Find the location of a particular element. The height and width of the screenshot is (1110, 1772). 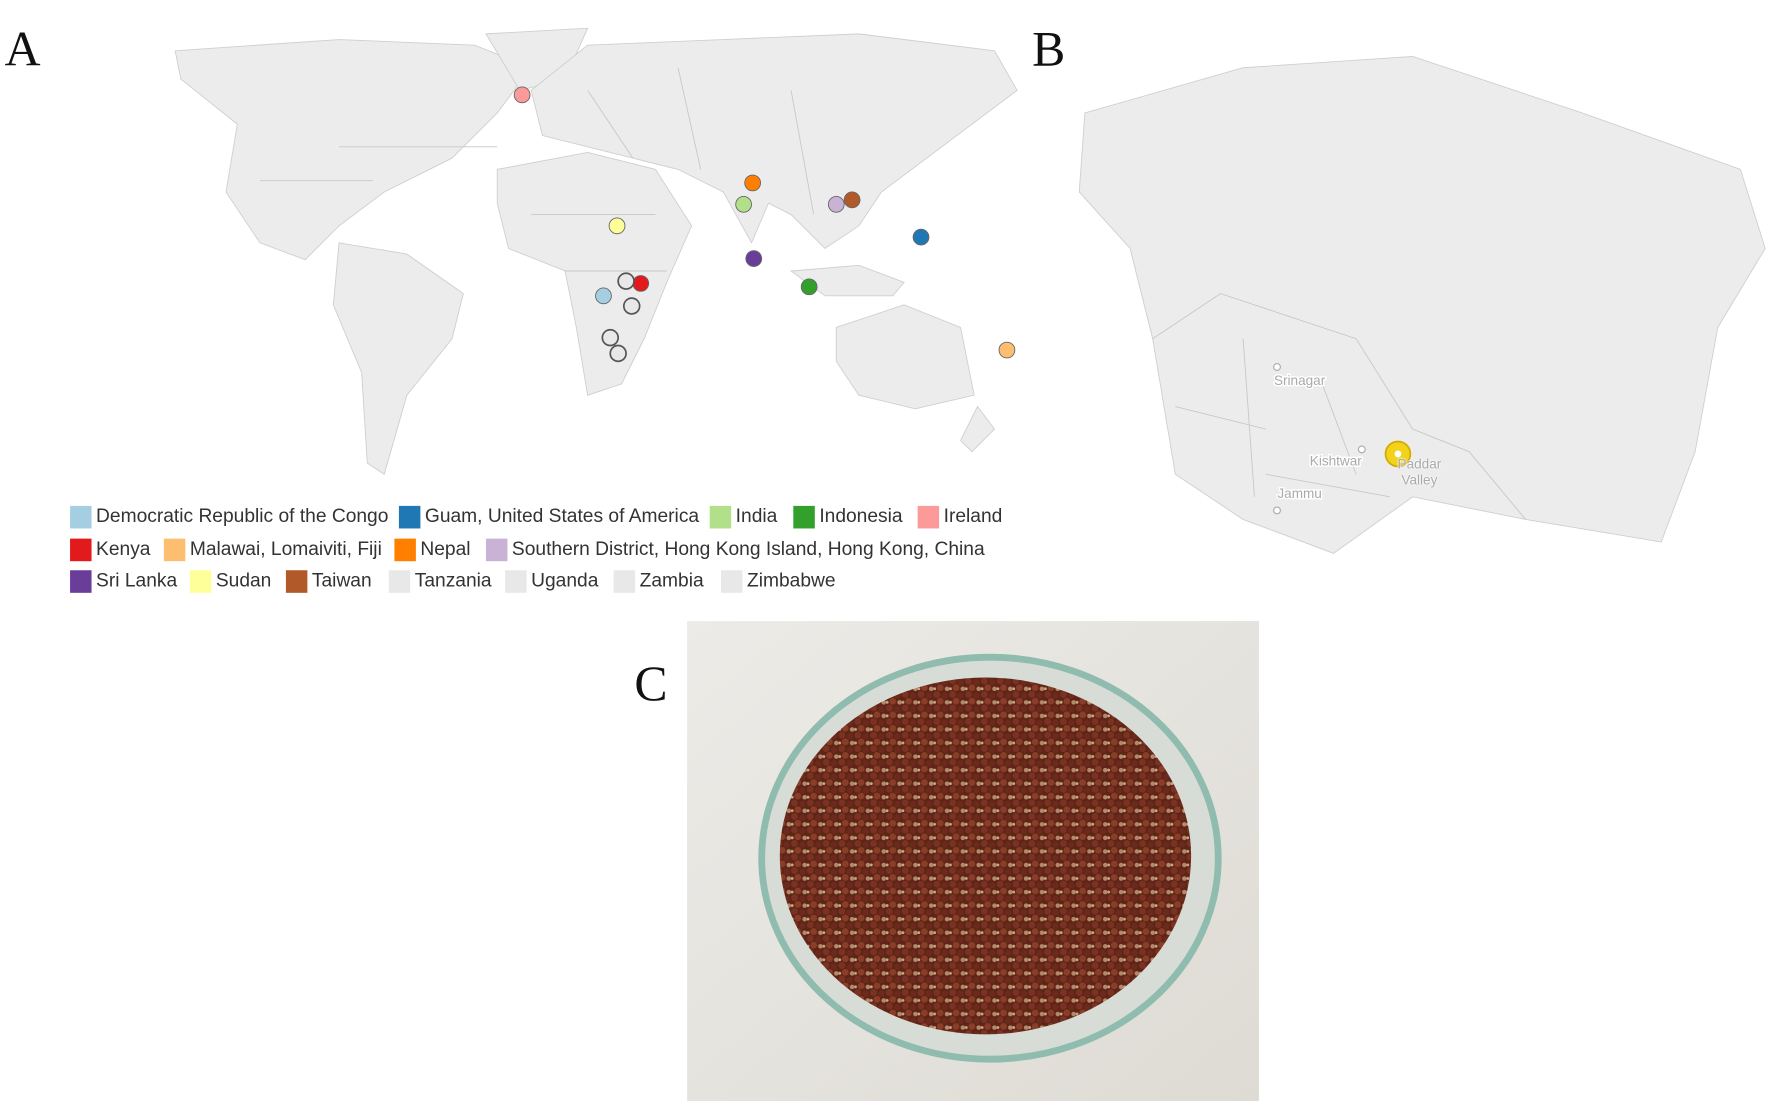

legend-label: Nepal is located at coordinates (445, 549).